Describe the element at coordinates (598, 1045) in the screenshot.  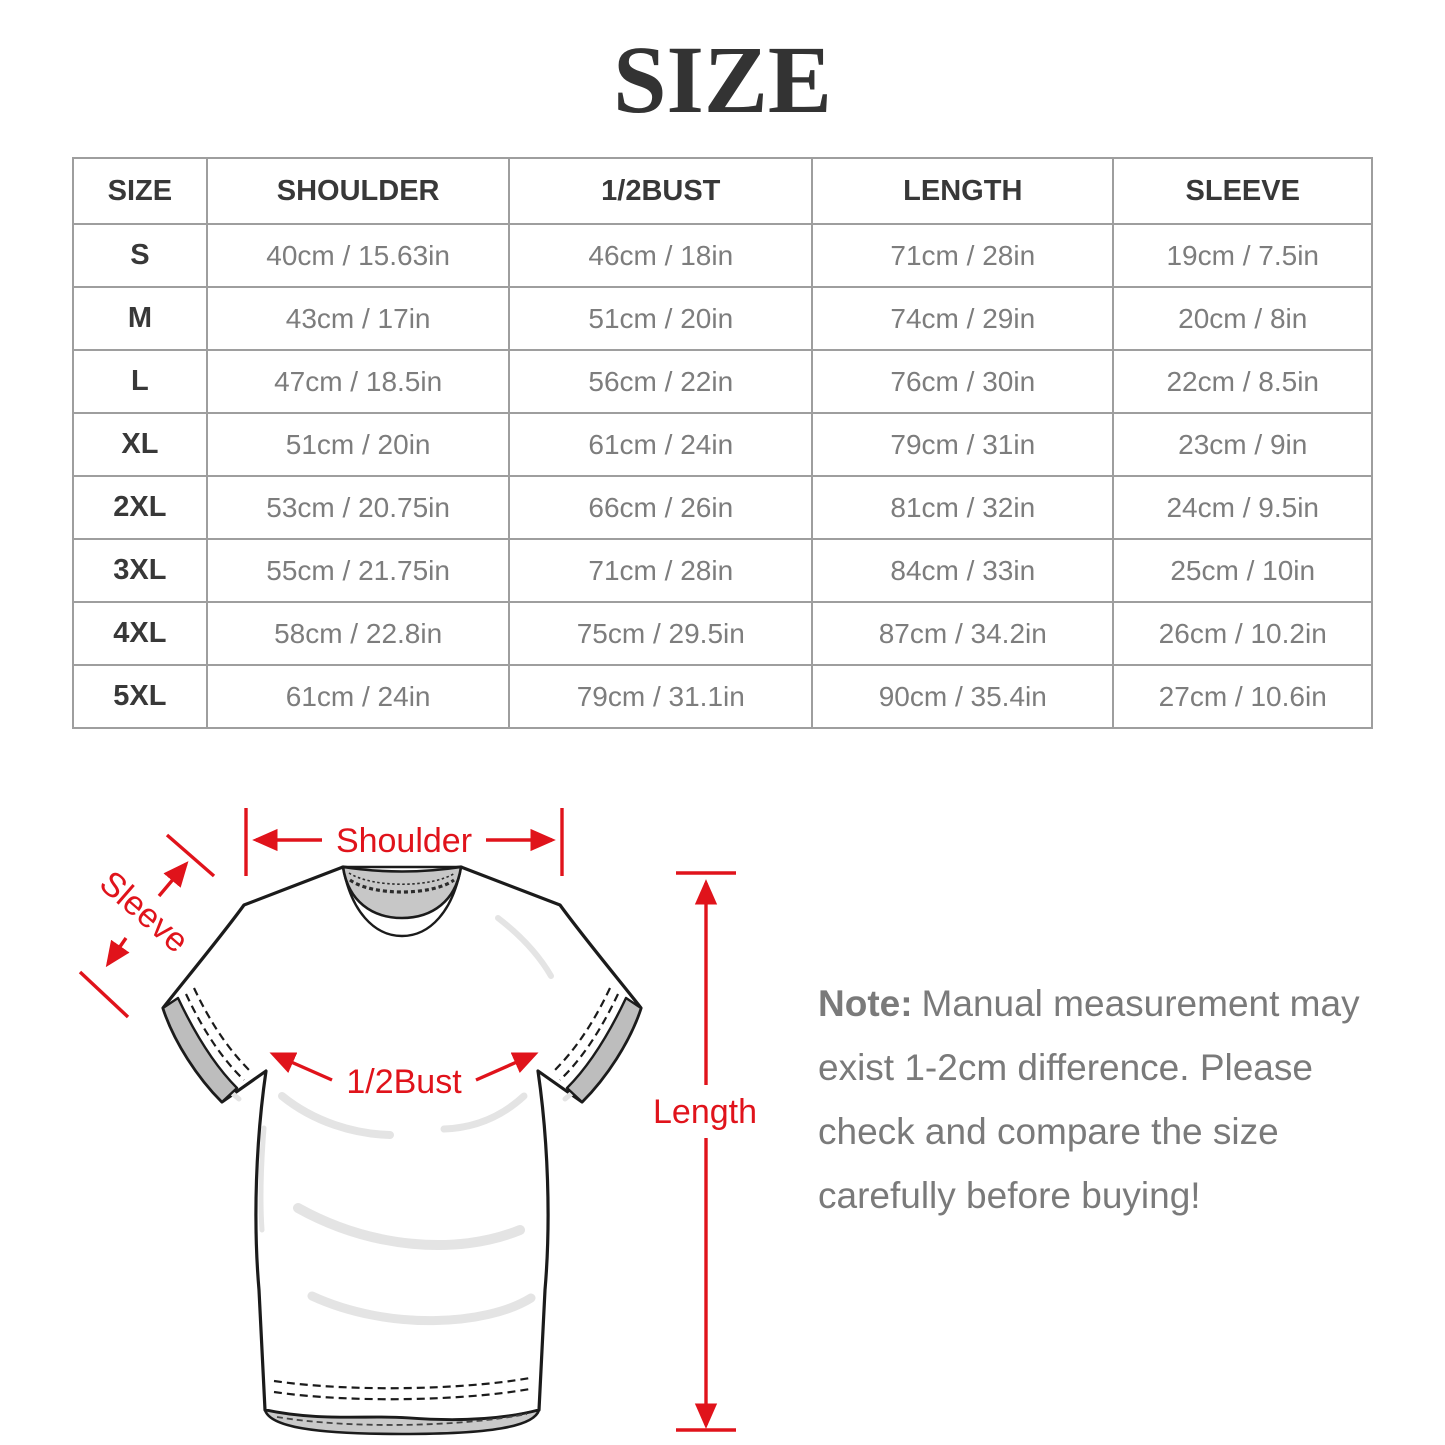
I see `right-cuff` at that location.